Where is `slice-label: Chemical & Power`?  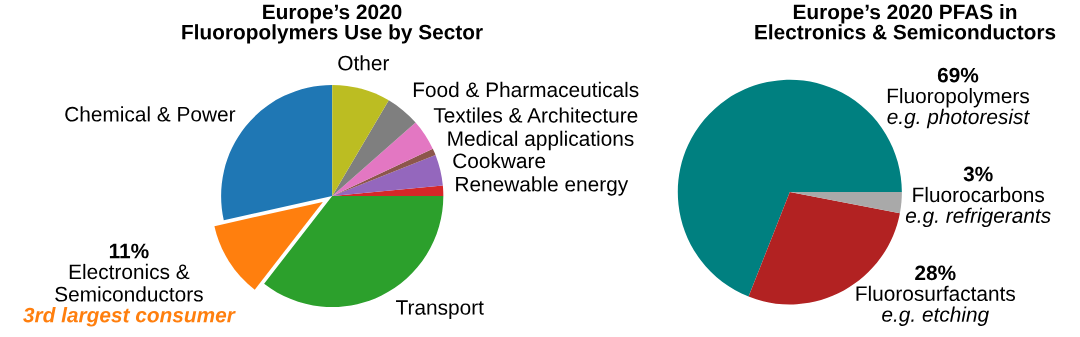
slice-label: Chemical & Power is located at coordinates (150, 114).